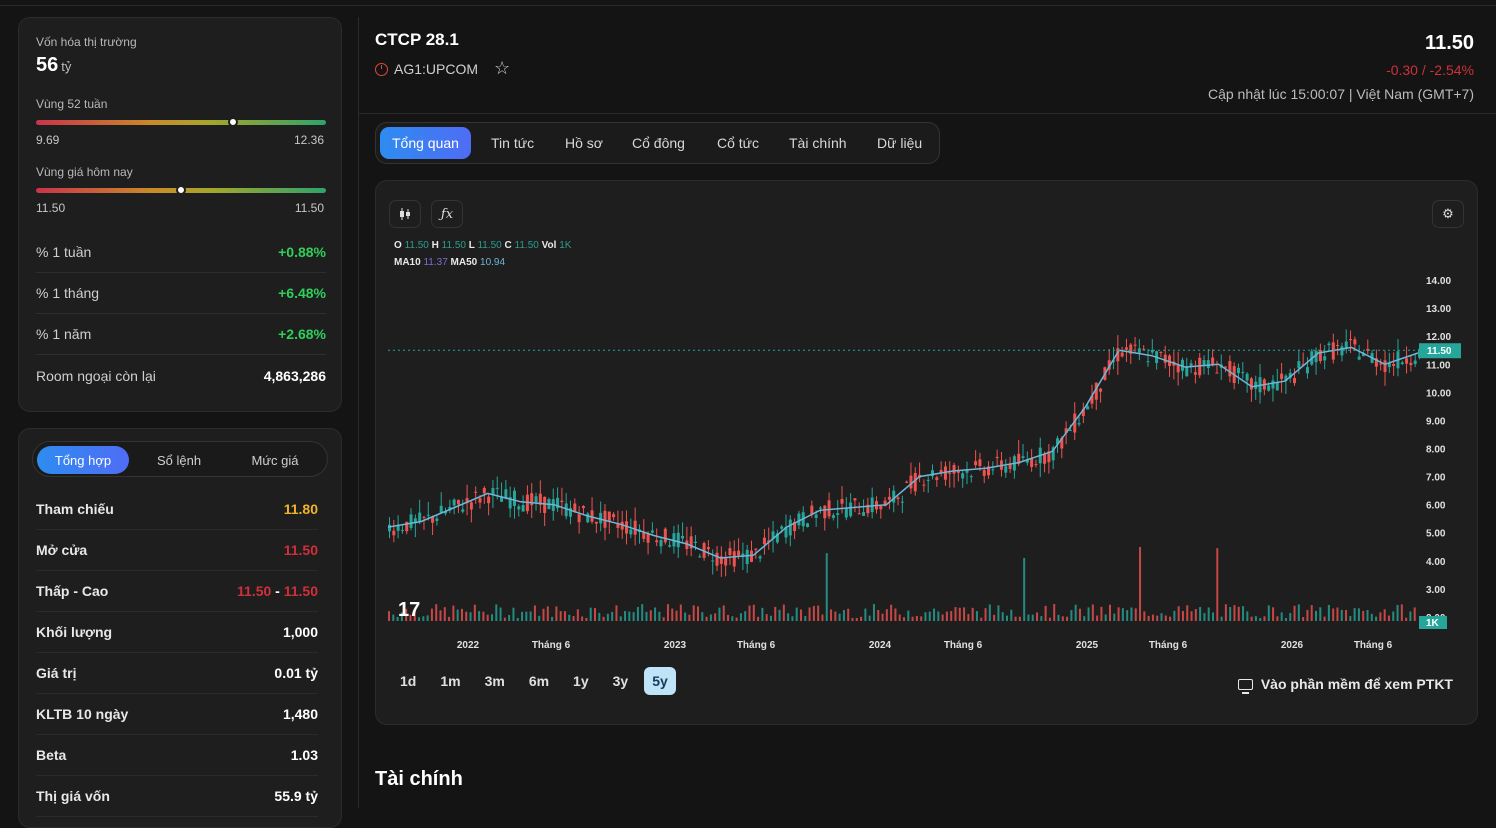 The width and height of the screenshot is (1496, 828). What do you see at coordinates (660, 681) in the screenshot?
I see `range-5y: 5y` at bounding box center [660, 681].